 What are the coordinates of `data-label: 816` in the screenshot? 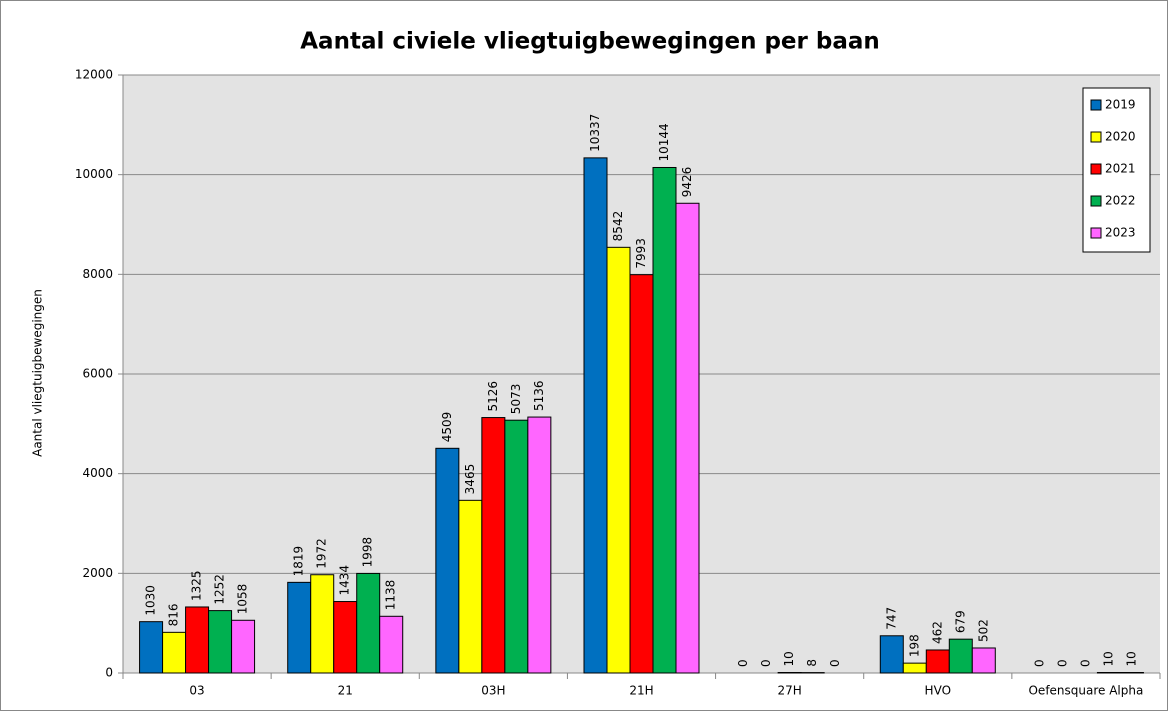 It's located at (174, 614).